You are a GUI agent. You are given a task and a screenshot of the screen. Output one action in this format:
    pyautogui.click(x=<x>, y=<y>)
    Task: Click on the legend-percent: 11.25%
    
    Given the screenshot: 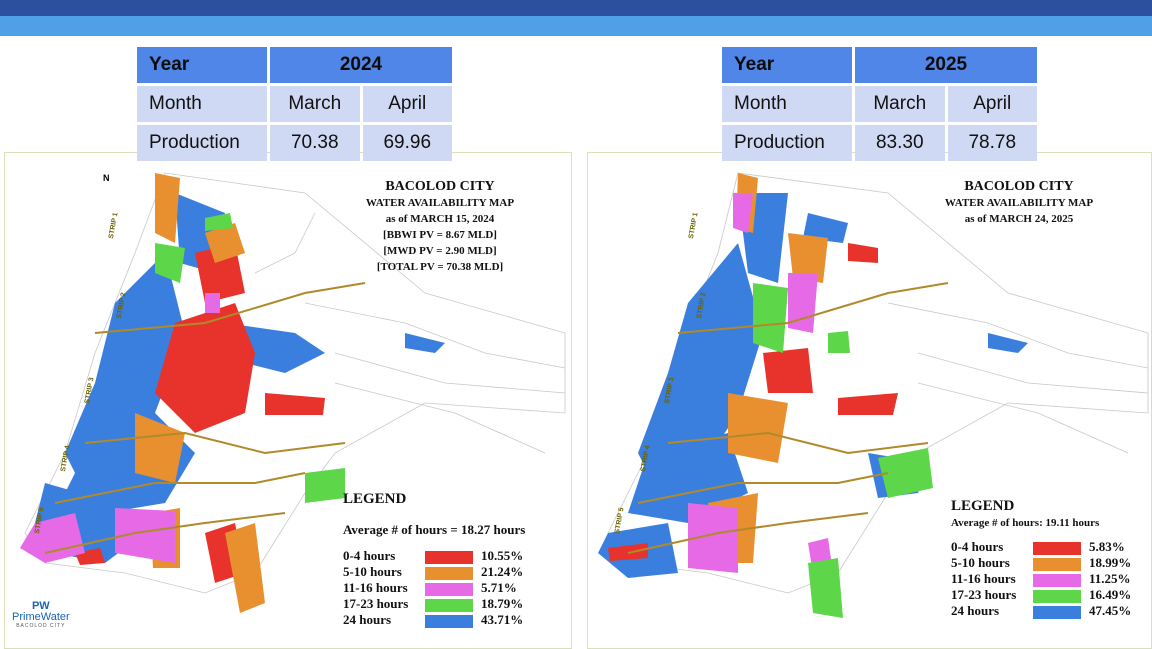 What is the action you would take?
    pyautogui.click(x=1110, y=578)
    